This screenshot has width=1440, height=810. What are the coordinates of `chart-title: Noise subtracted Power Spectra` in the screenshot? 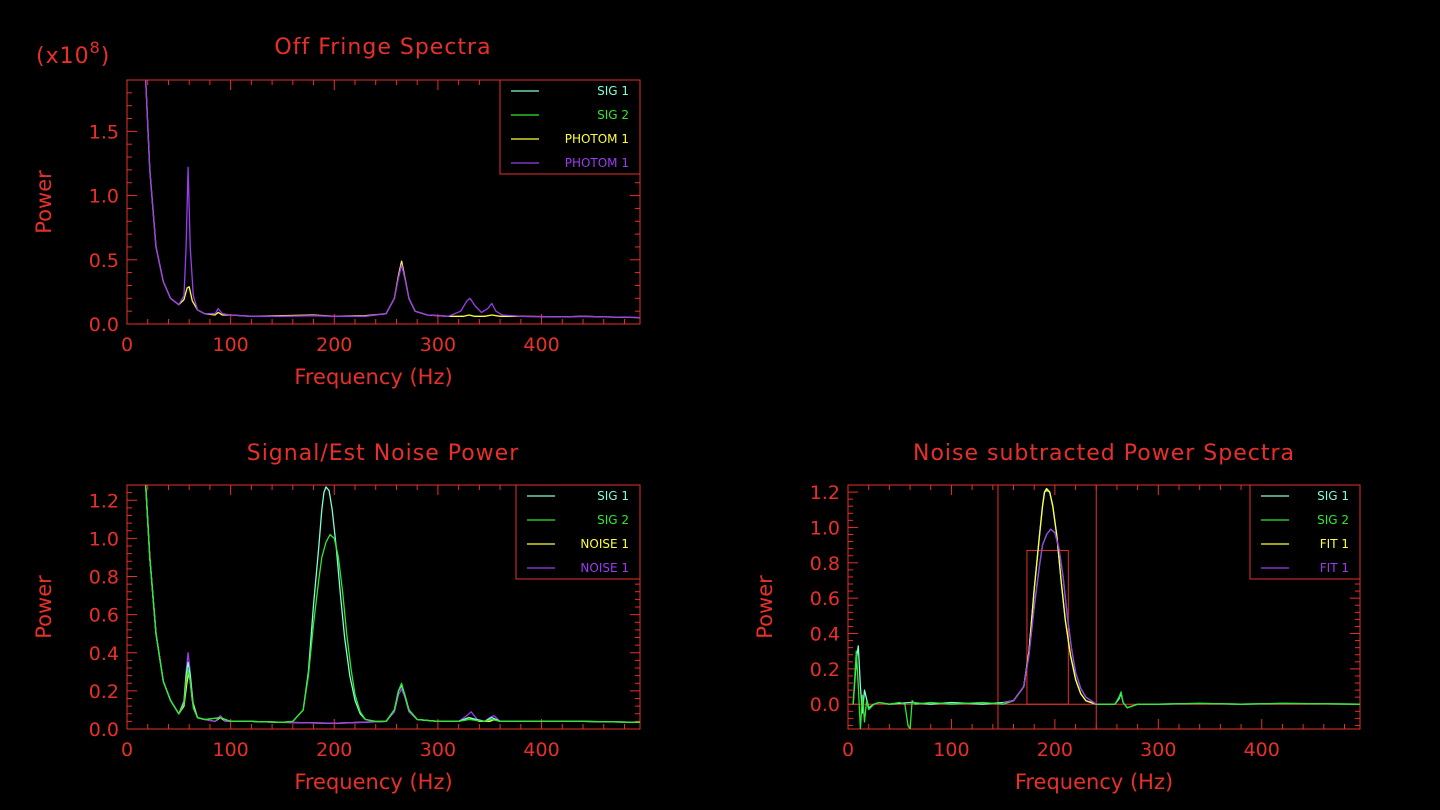 It's located at (1104, 453).